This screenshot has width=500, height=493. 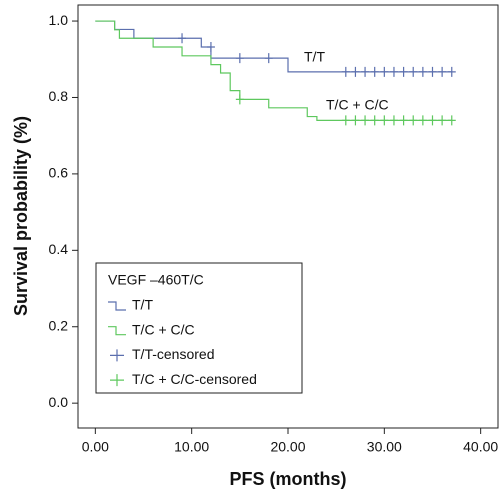 I want to click on legend-label: T/C + C/C, so click(x=163, y=329).